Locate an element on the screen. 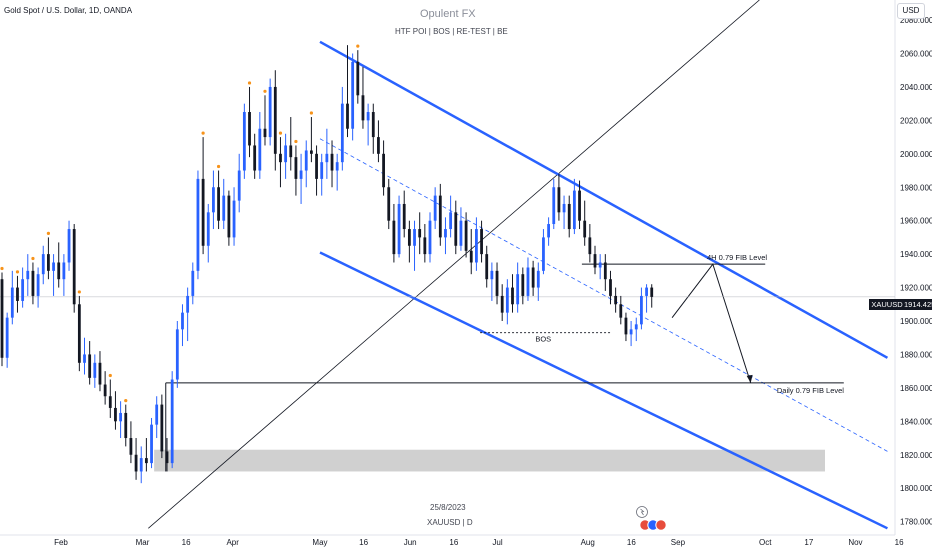 Image resolution: width=932 pixels, height=550 pixels. projection-arrowhead is located at coordinates (749, 378).